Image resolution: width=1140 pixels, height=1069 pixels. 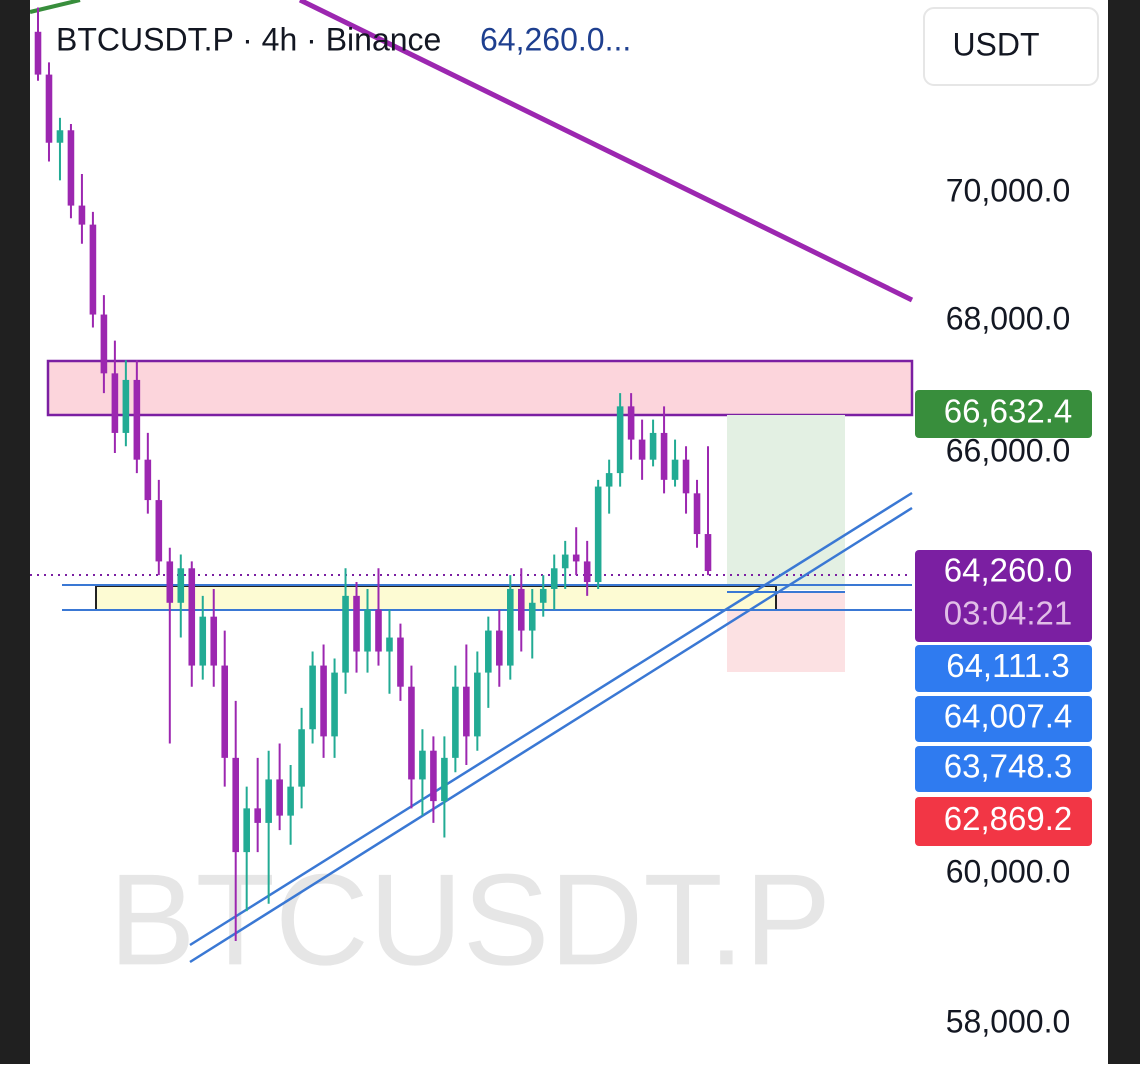 I want to click on price-label: 66,632.4, so click(x=1008, y=411).